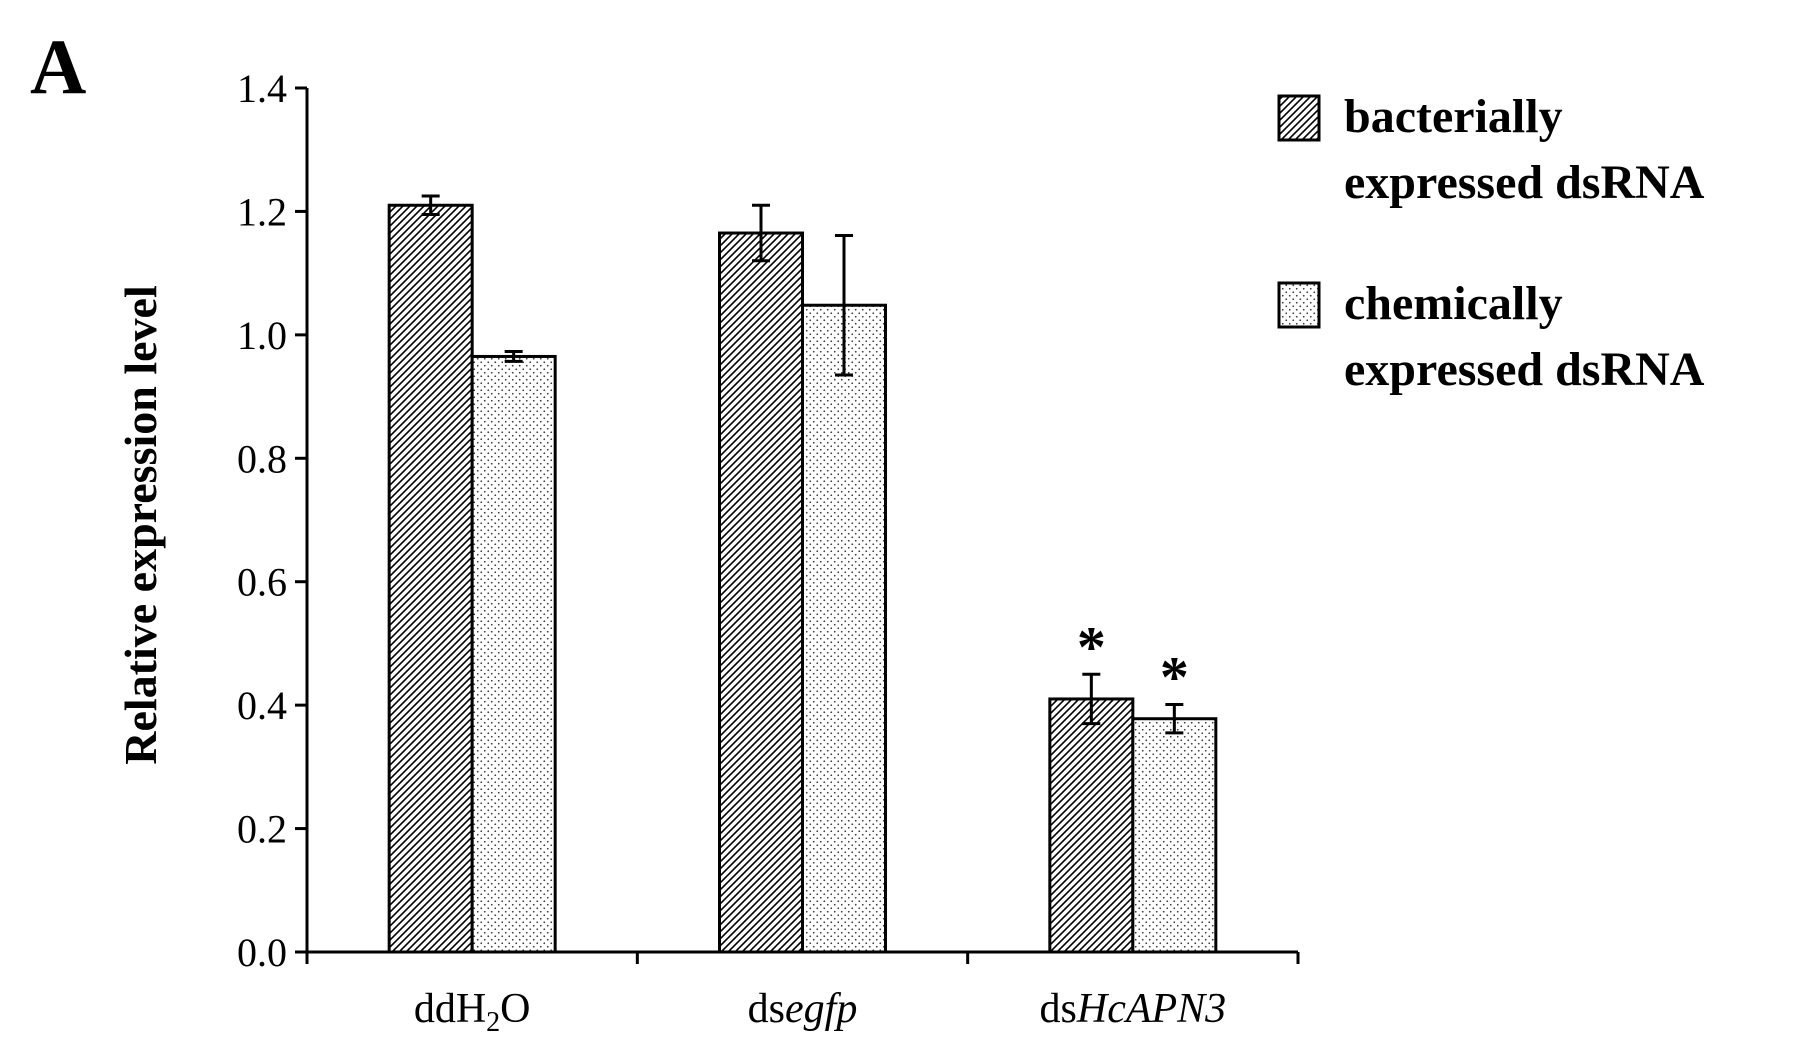 This screenshot has width=1798, height=1061. I want to click on x-label-suffix: O, so click(515, 1009).